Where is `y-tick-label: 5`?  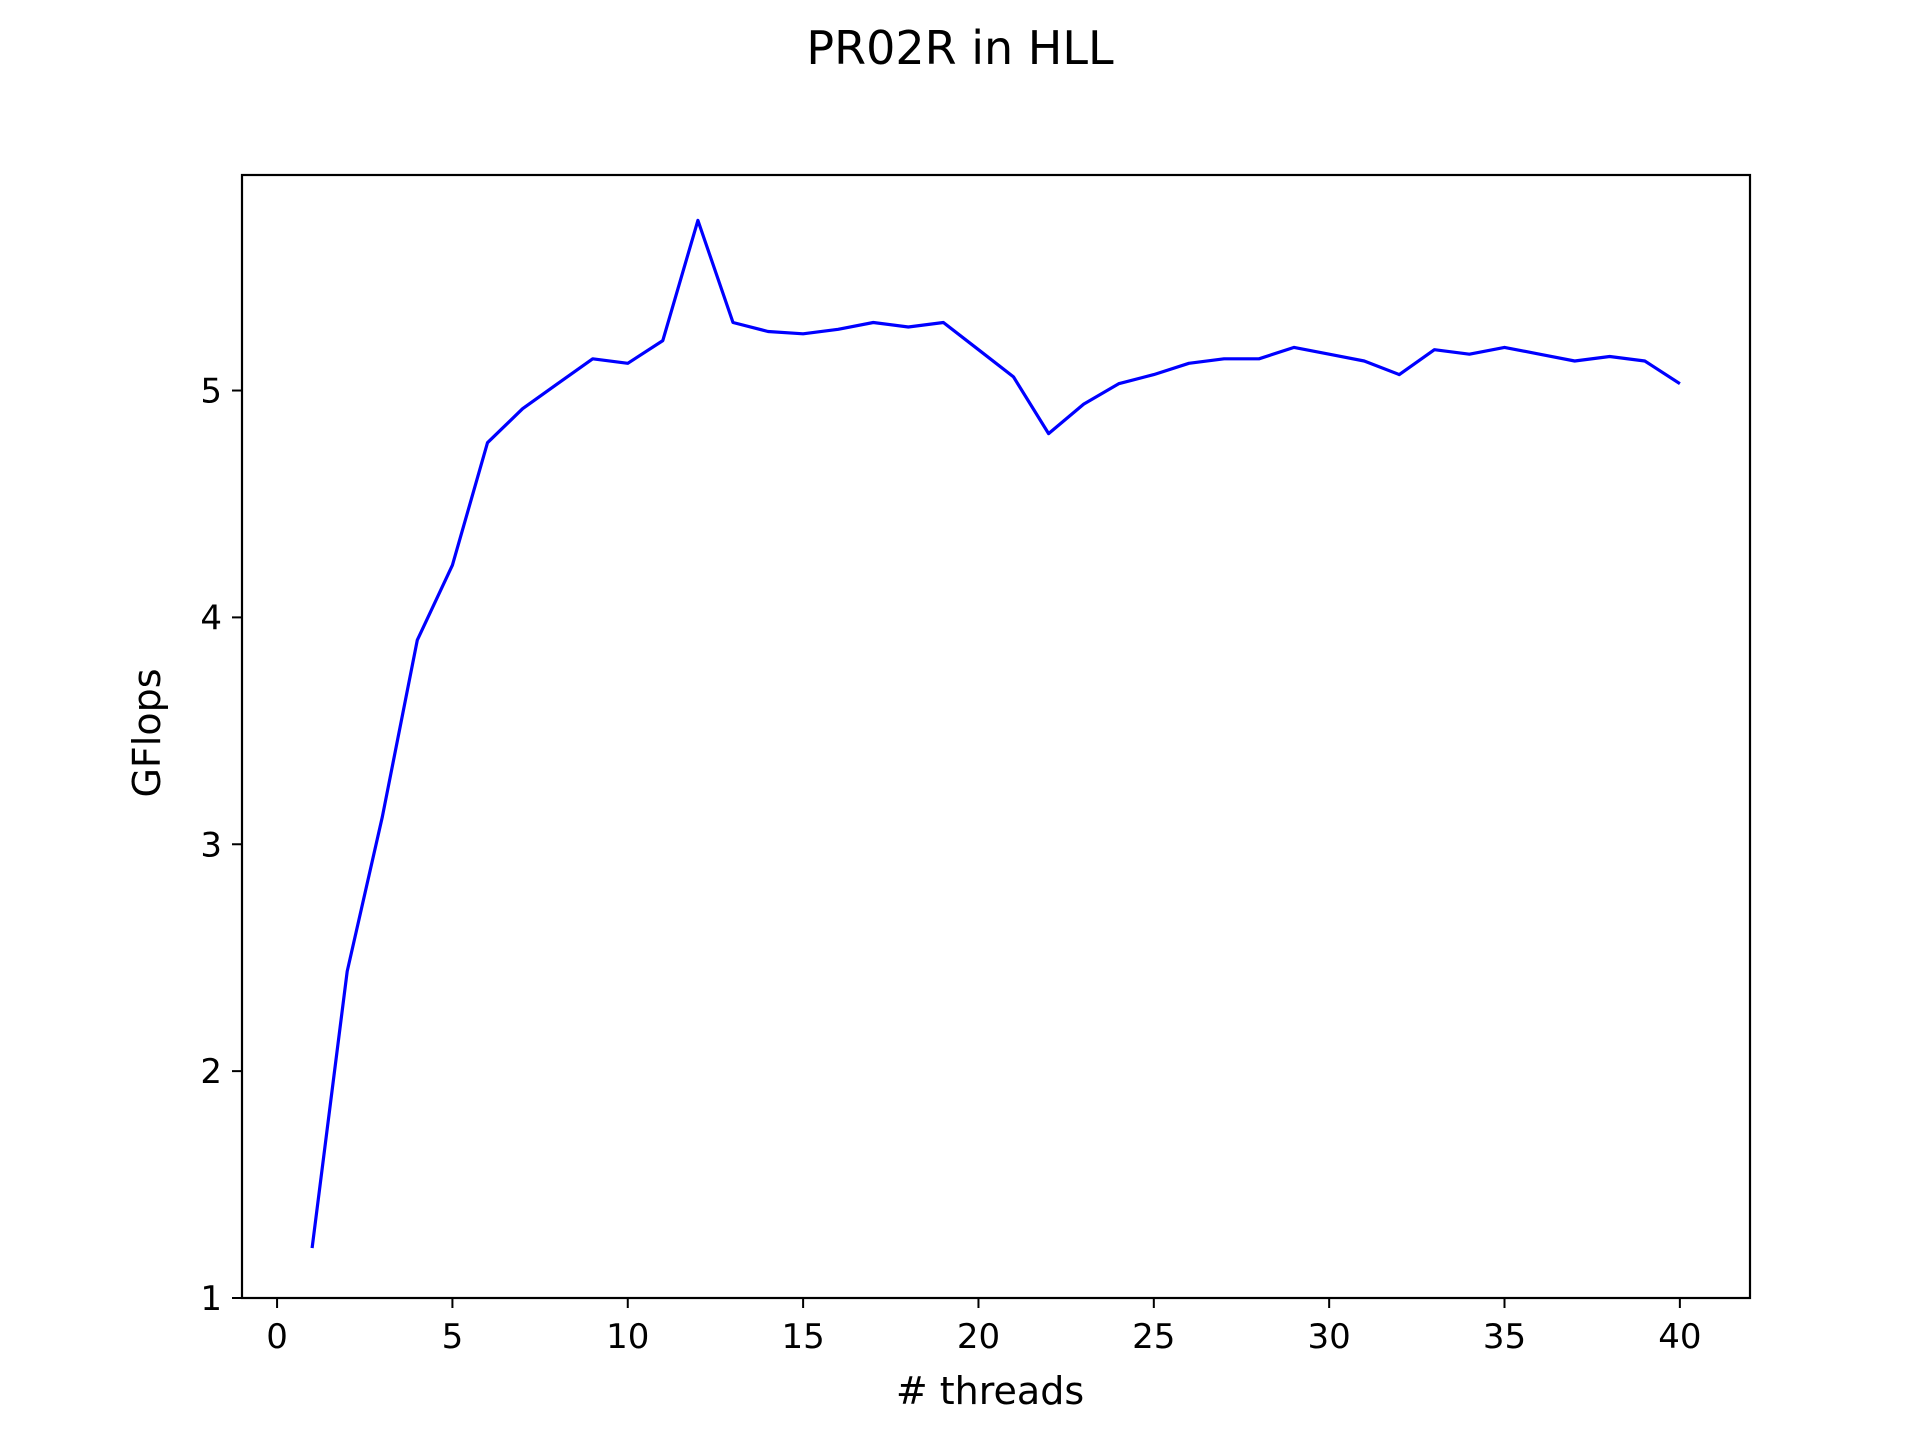 y-tick-label: 5 is located at coordinates (211, 392).